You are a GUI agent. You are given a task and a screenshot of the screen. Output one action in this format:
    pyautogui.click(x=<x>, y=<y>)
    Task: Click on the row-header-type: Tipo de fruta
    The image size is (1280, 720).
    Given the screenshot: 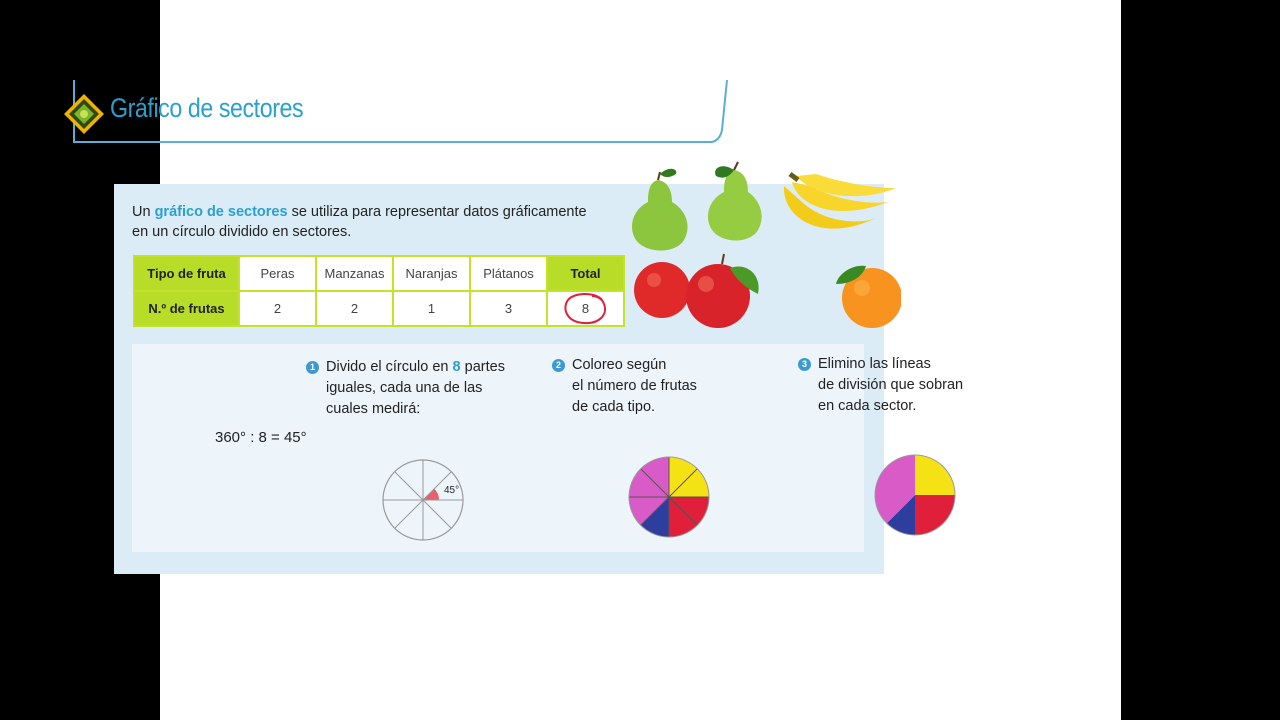 What is the action you would take?
    pyautogui.click(x=186, y=273)
    